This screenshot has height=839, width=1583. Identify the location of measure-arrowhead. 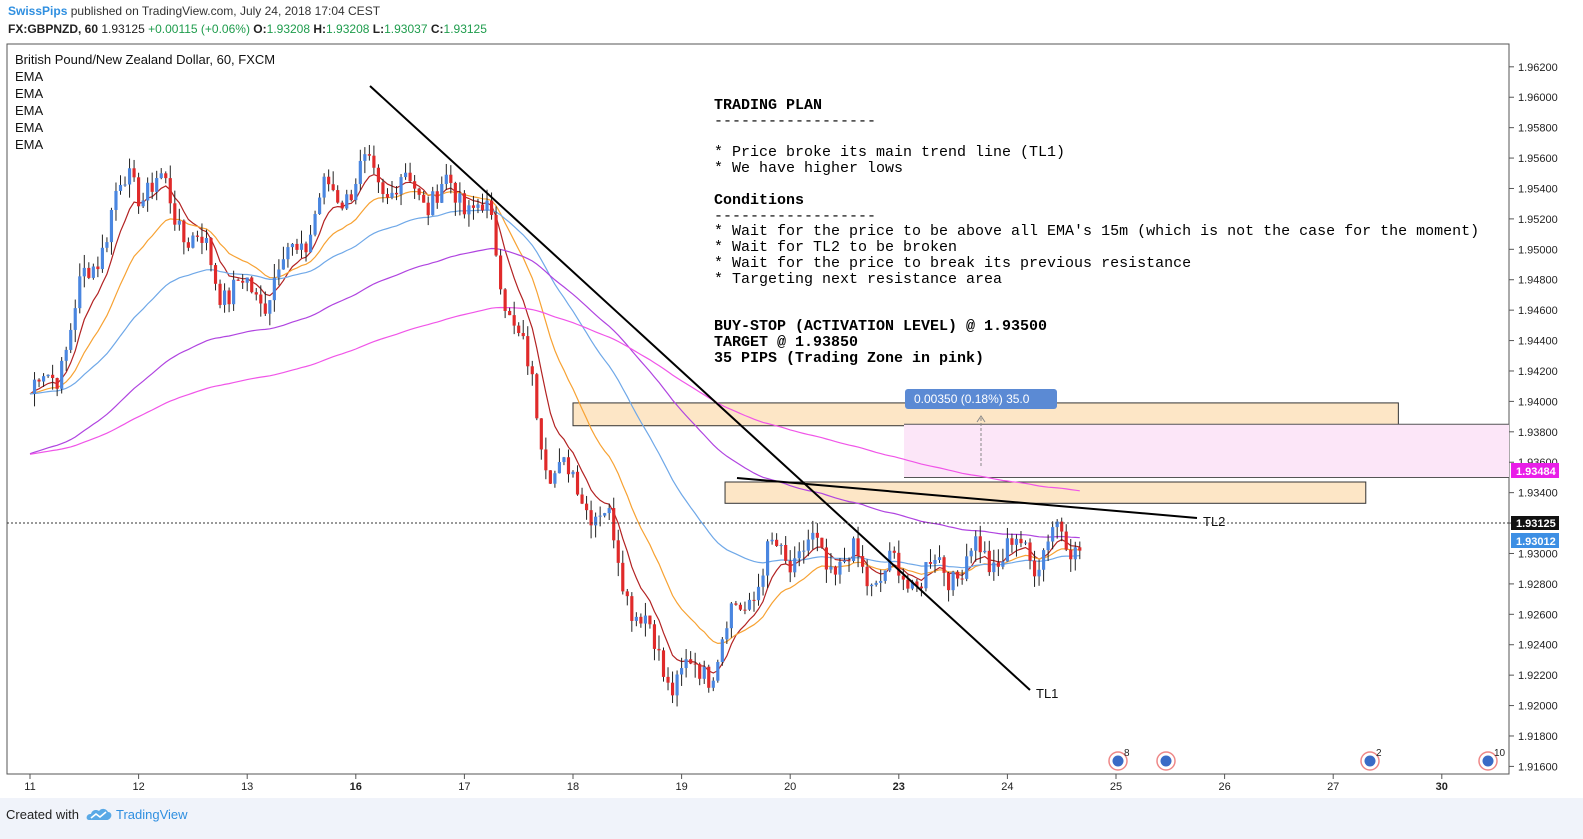
(981, 419).